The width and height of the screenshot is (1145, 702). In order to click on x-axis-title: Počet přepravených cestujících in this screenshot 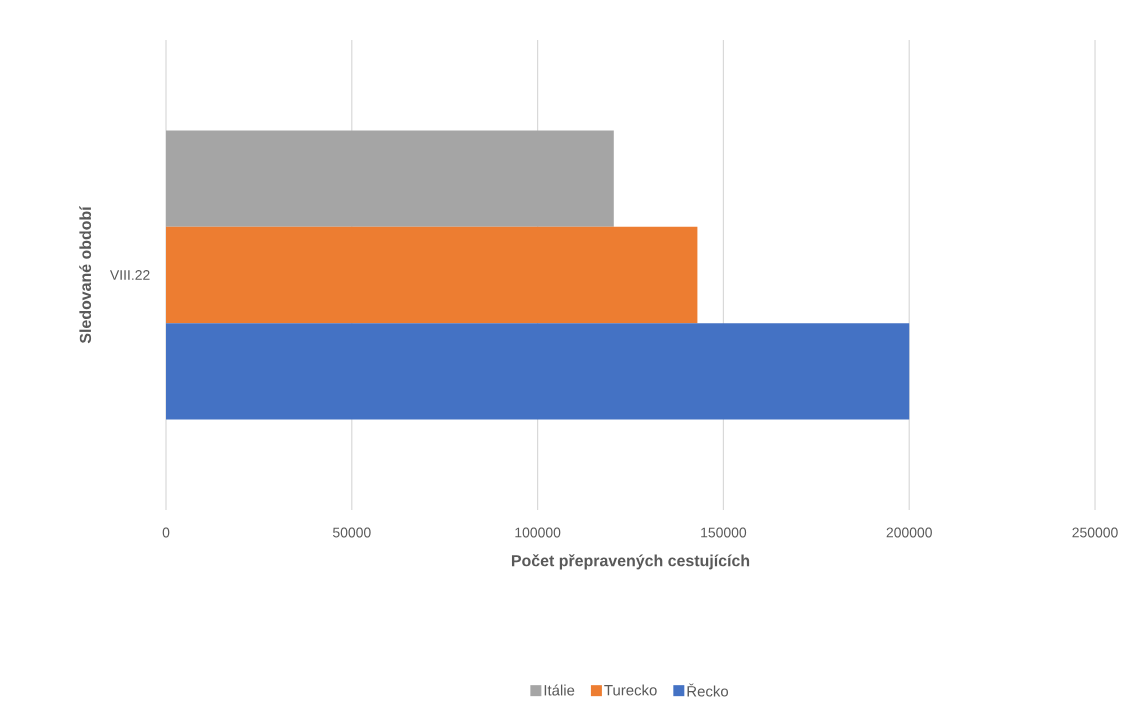, I will do `click(630, 562)`.